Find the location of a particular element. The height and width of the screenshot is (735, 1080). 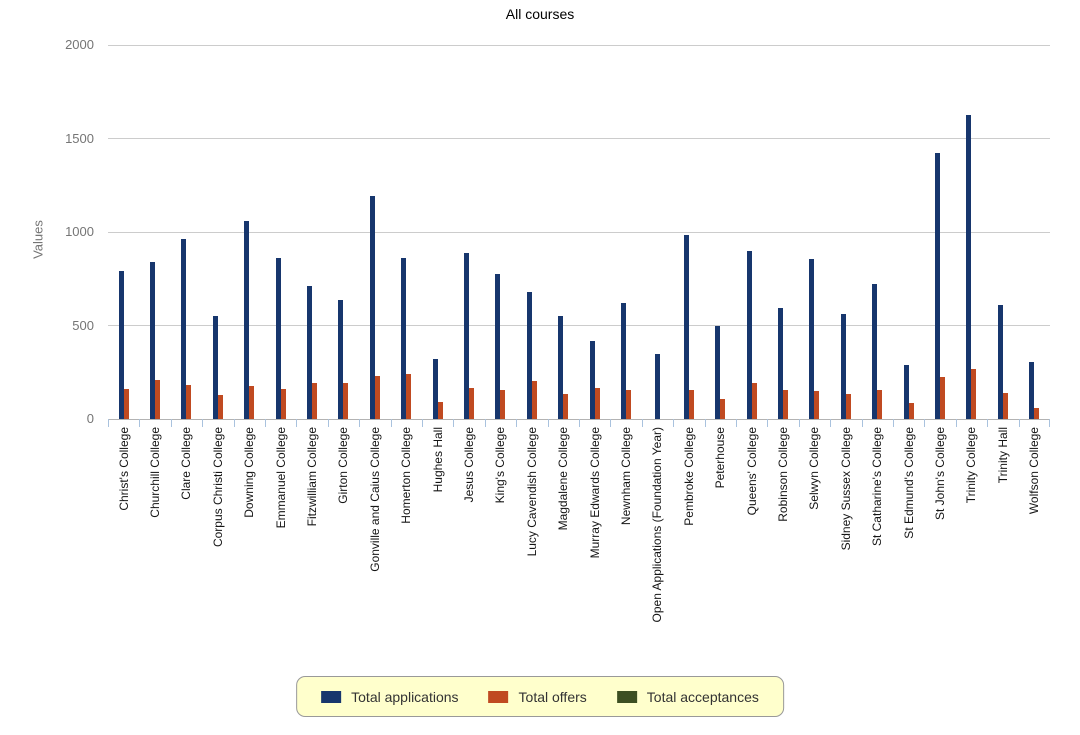

y-tick-label-500: 500 is located at coordinates (83, 325).